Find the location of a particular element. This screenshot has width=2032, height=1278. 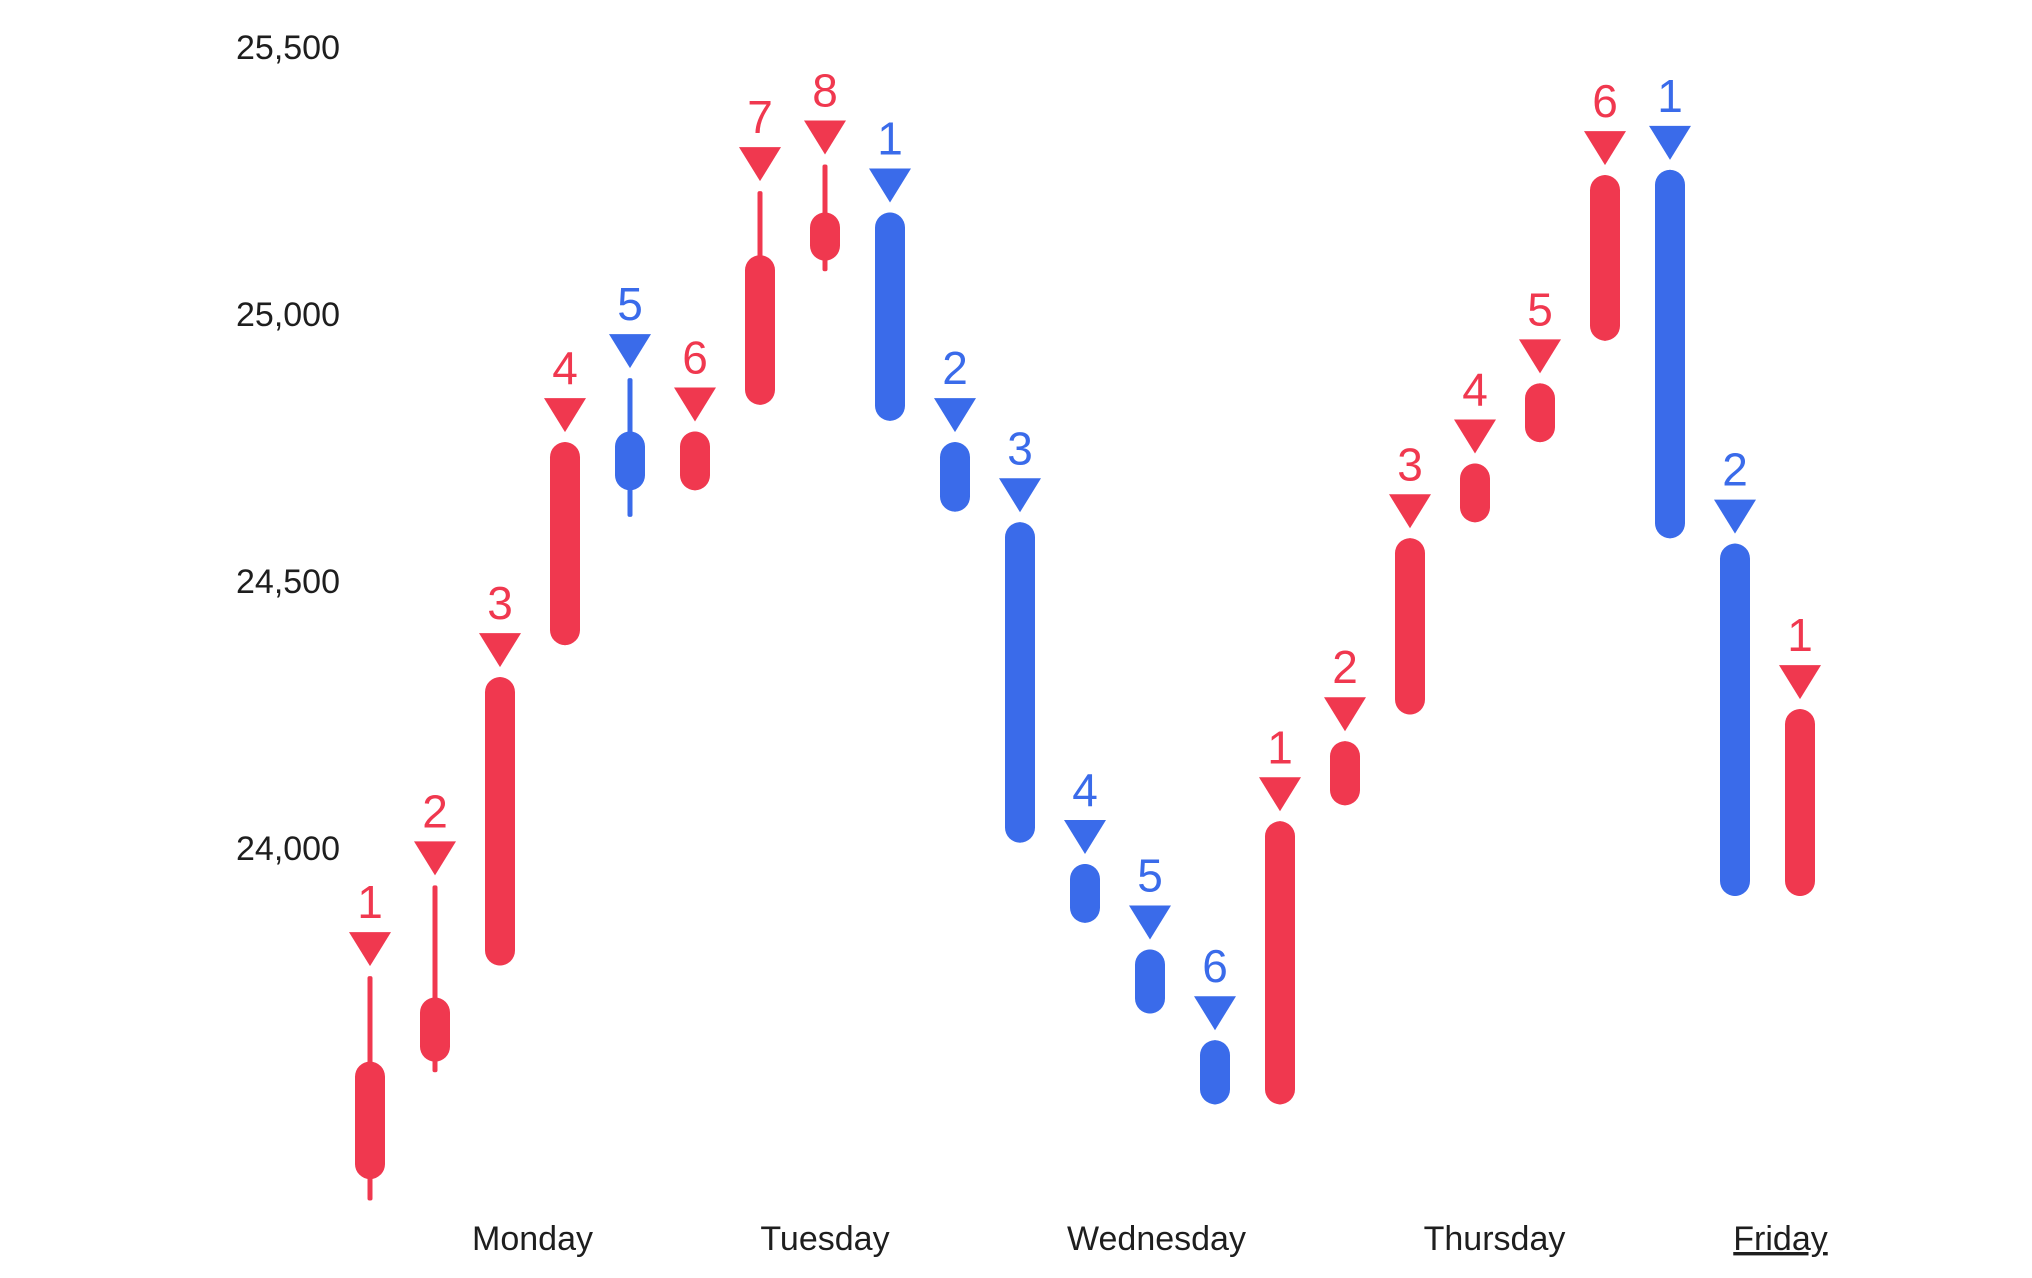

y-tick-label-1: 25,000 is located at coordinates (288, 315).